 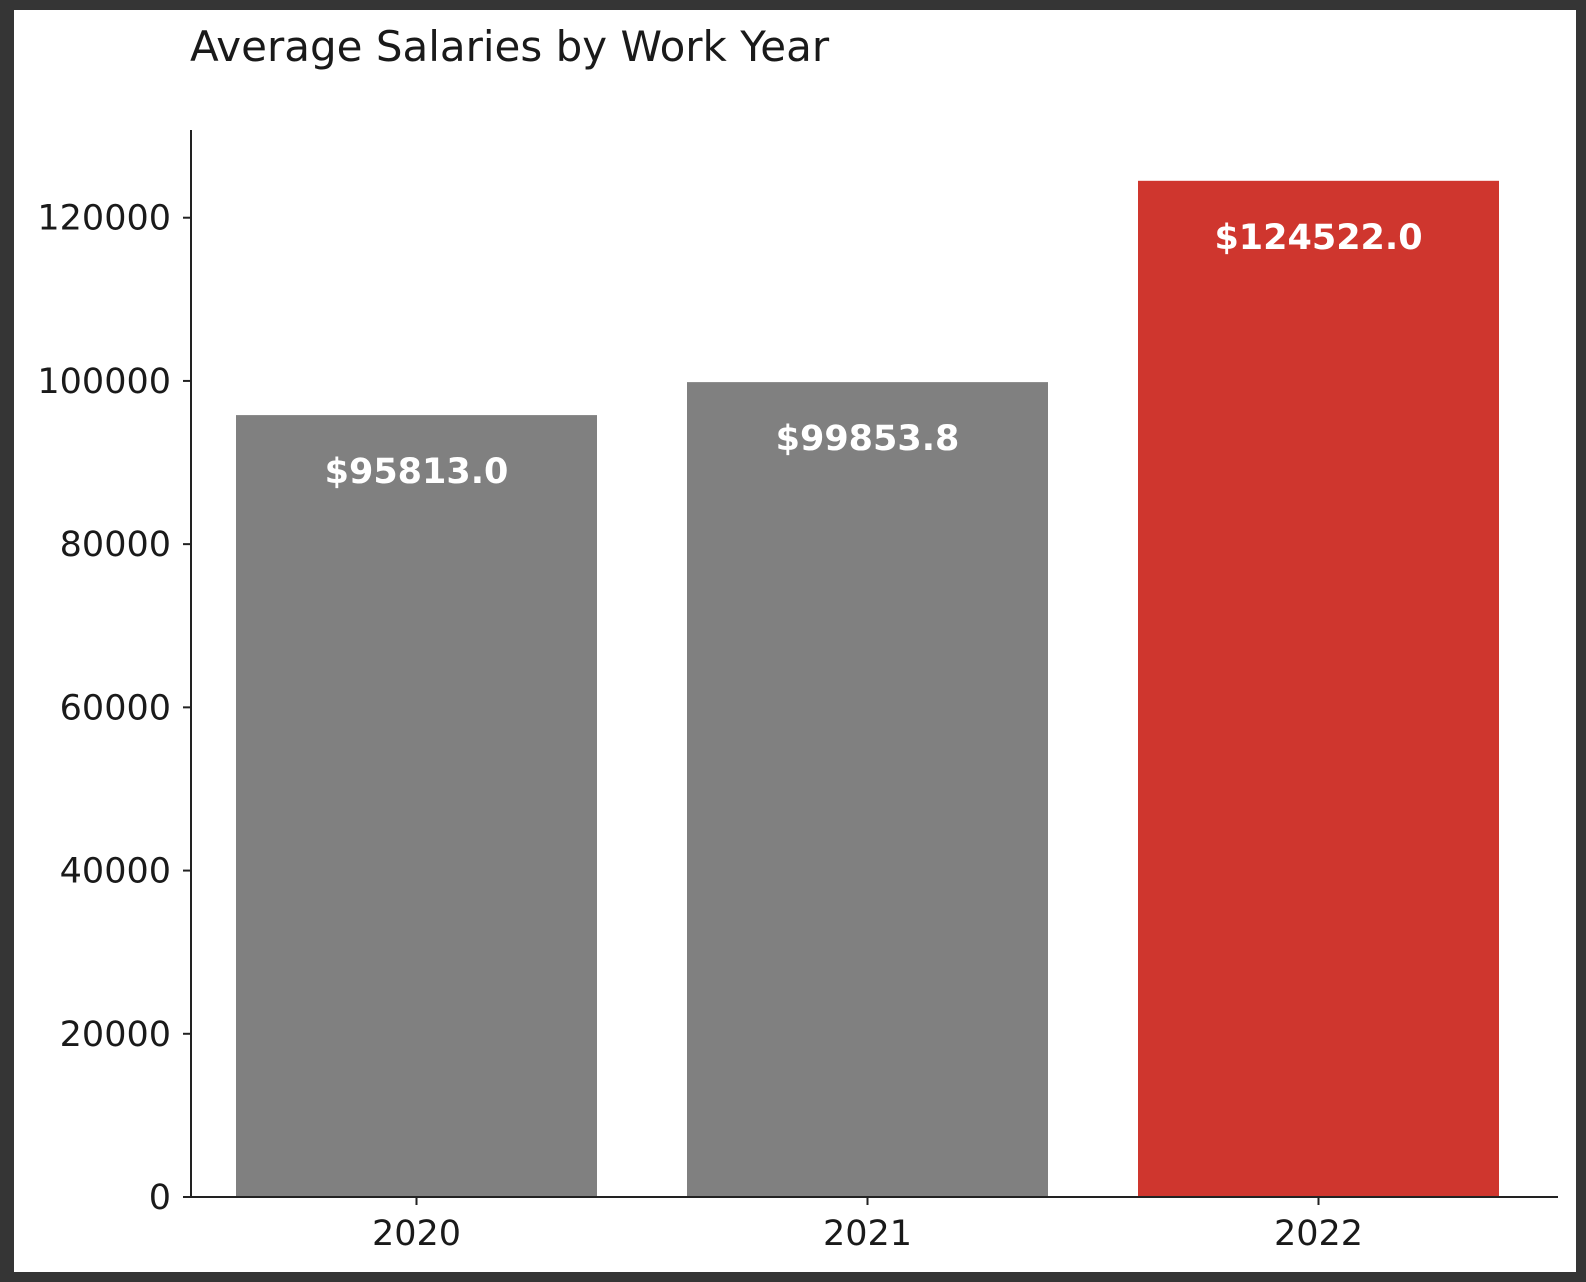 I want to click on data-label-2020: $95813.0, so click(x=417, y=472).